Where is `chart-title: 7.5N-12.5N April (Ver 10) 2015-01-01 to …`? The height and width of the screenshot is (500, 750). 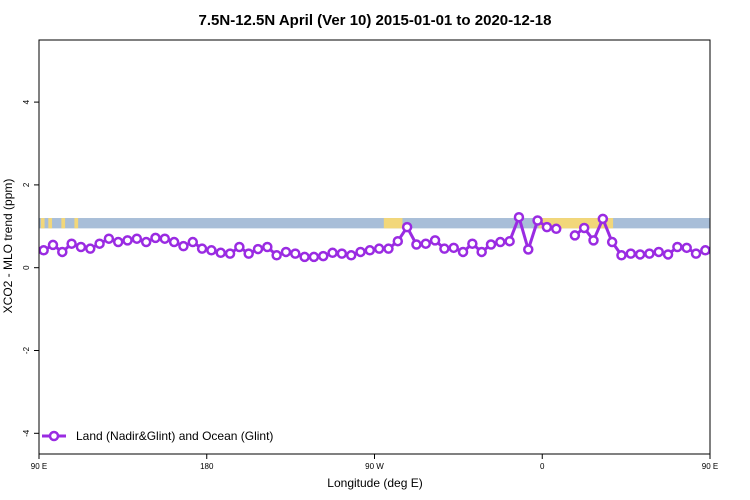
chart-title: 7.5N-12.5N April (Ver 10) 2015-01-01 to … is located at coordinates (375, 20).